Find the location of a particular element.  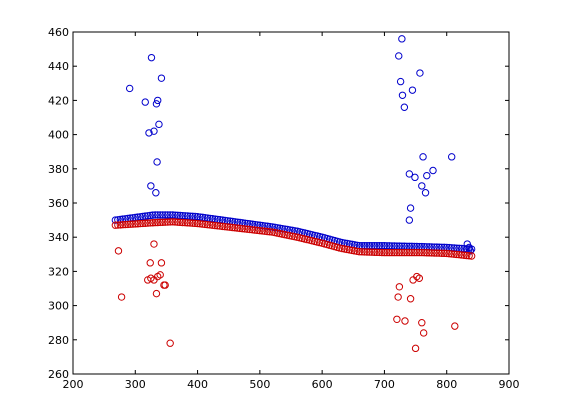

x-tick-label: 200 is located at coordinates (73, 384).